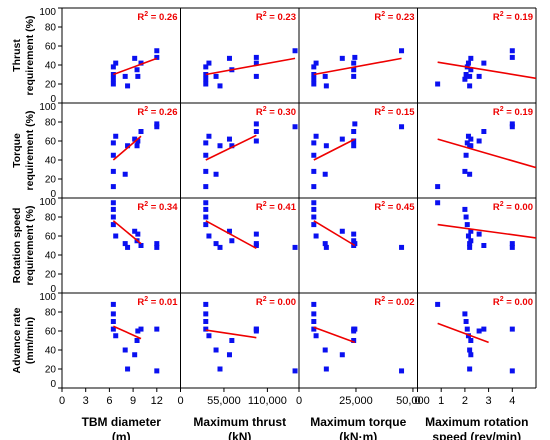 The width and height of the screenshot is (550, 440). Describe the element at coordinates (23, 56) in the screenshot. I see `y-axis-title: Thrustrequirement (%)` at that location.